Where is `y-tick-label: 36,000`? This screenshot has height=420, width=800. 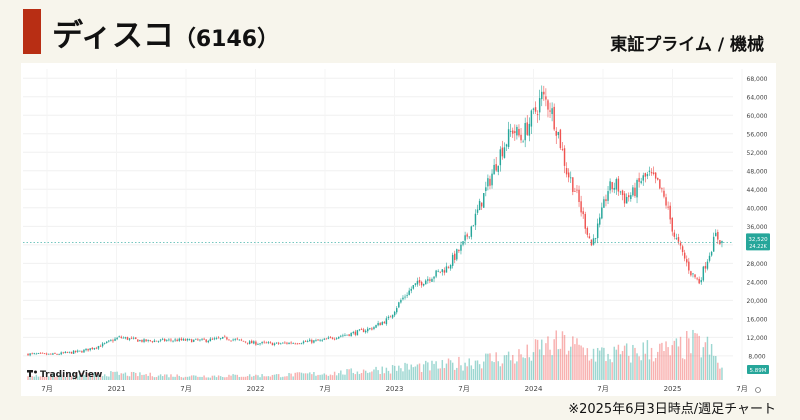
y-tick-label: 36,000 is located at coordinates (757, 227).